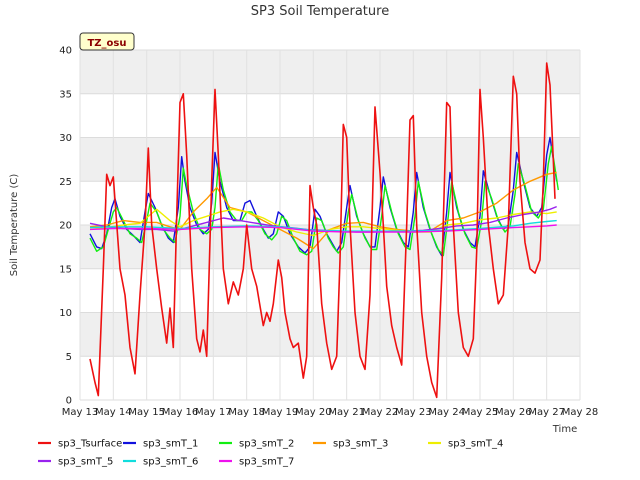  What do you see at coordinates (69, 357) in the screenshot?
I see `y-tick-label: 5` at bounding box center [69, 357].